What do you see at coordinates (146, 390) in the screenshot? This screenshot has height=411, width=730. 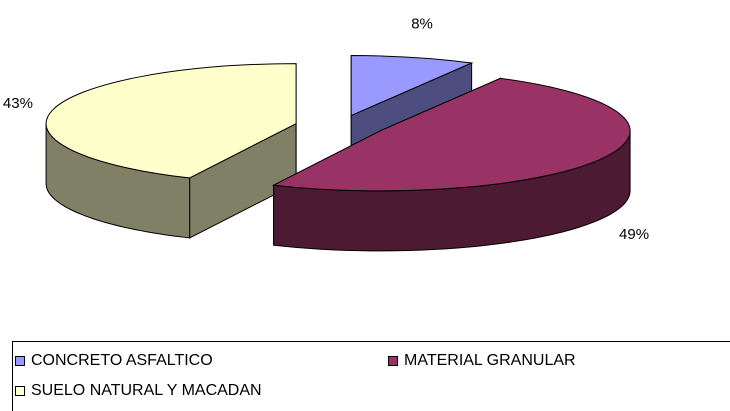 I see `legend-label: SUELO NATURAL Y MACADAN` at bounding box center [146, 390].